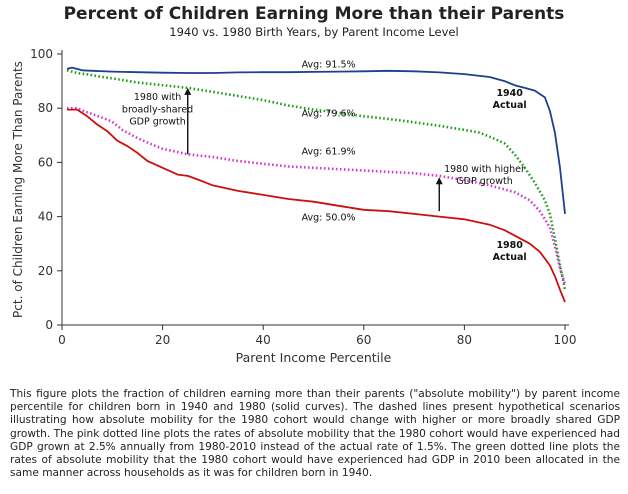 Image resolution: width=628 pixels, height=494 pixels. Describe the element at coordinates (45, 271) in the screenshot. I see `y-tick-label: 20` at that location.